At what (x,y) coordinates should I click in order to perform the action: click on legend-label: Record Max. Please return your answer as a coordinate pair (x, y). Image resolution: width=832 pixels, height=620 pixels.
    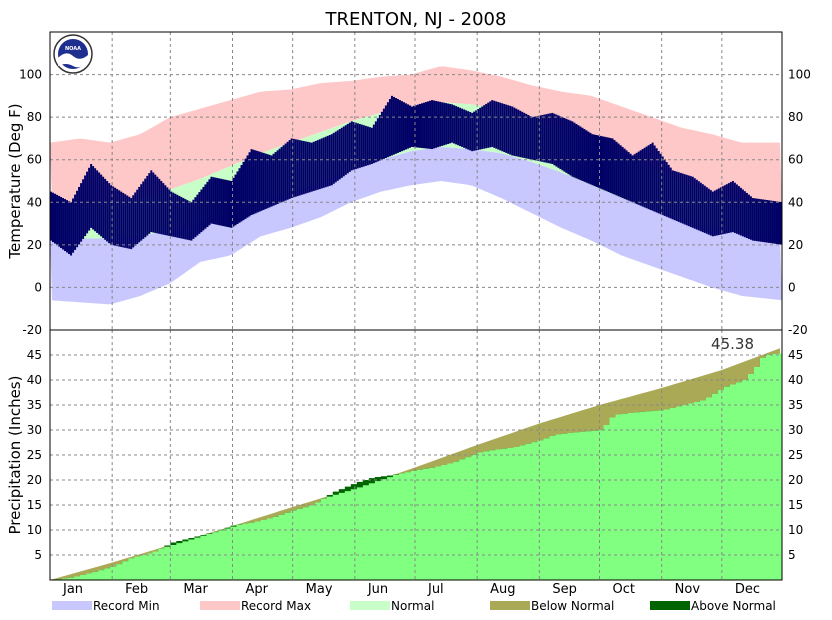
    Looking at the image, I should click on (276, 606).